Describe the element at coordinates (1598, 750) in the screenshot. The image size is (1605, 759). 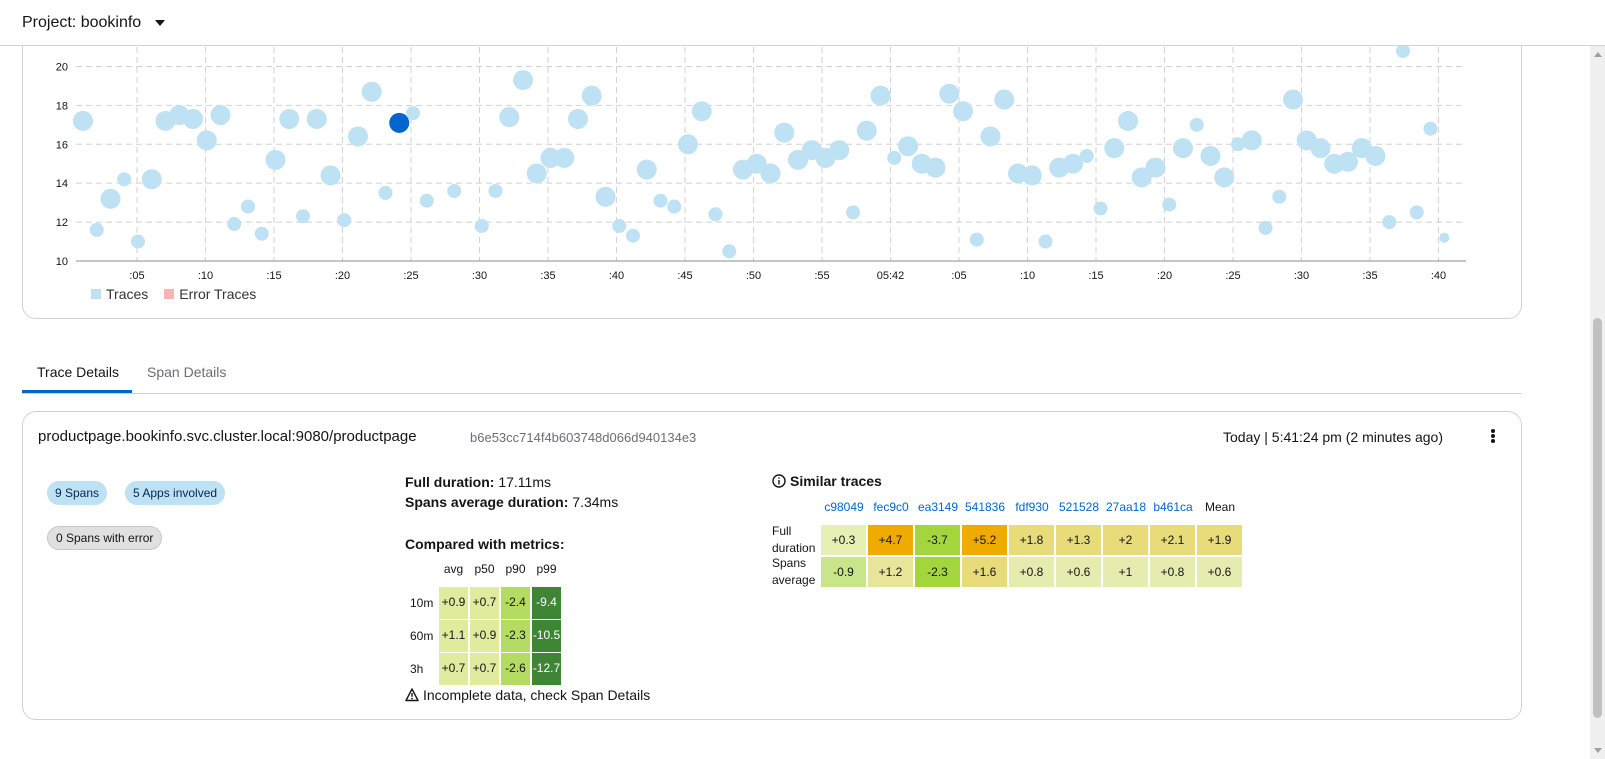
I see `scroll-down-icon` at that location.